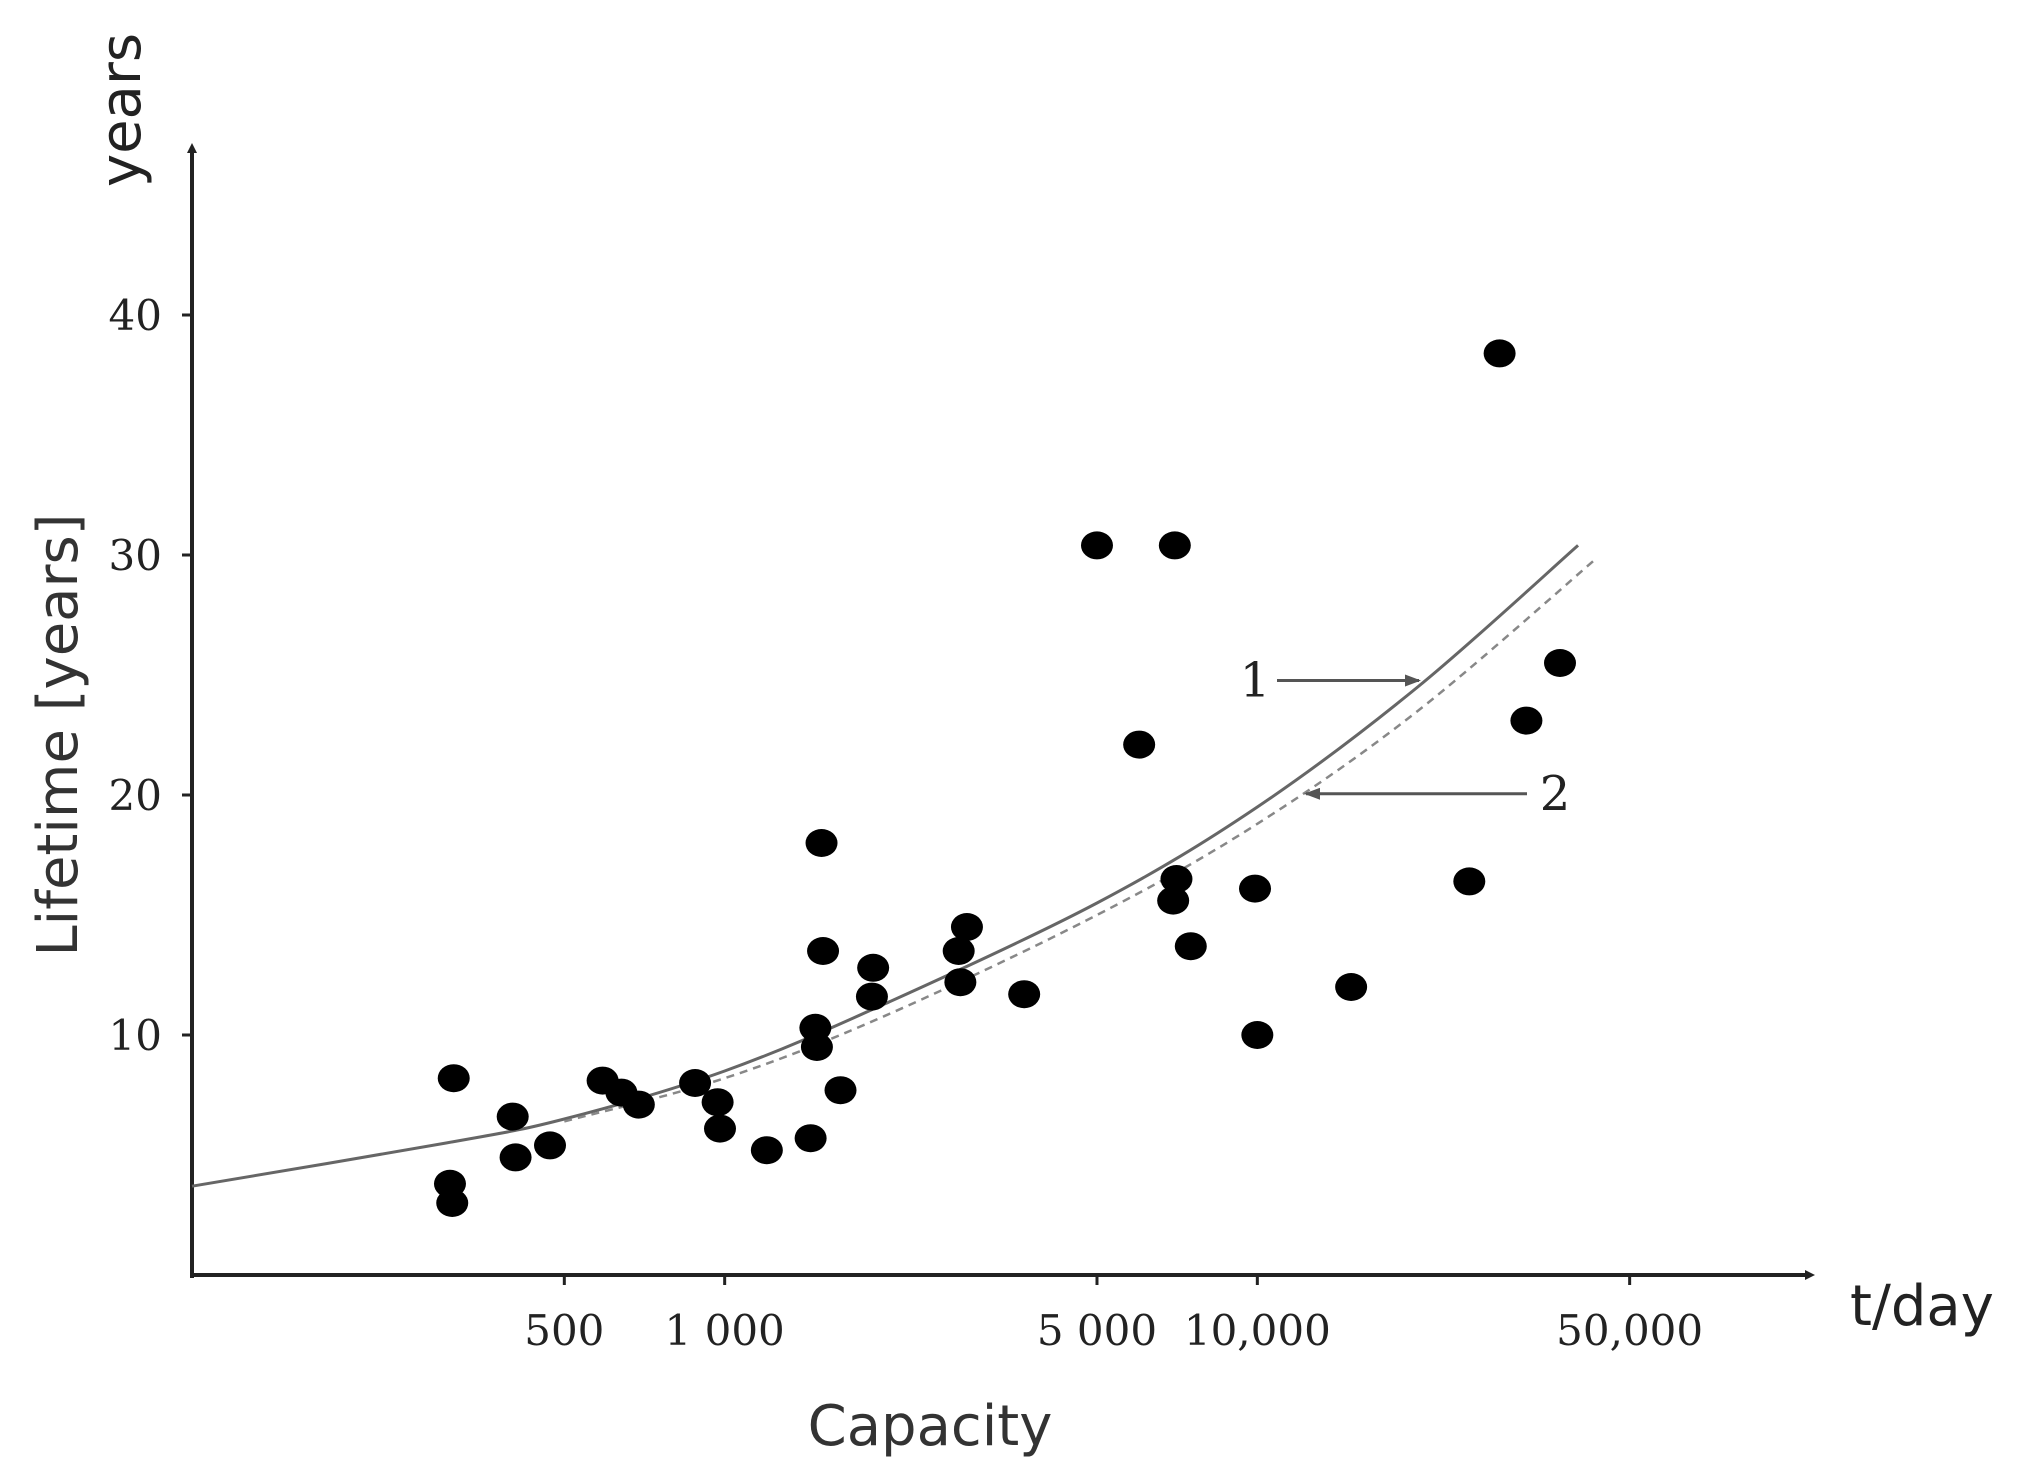 Image resolution: width=2027 pixels, height=1480 pixels. What do you see at coordinates (121, 110) in the screenshot?
I see `y-axis-unit: years` at bounding box center [121, 110].